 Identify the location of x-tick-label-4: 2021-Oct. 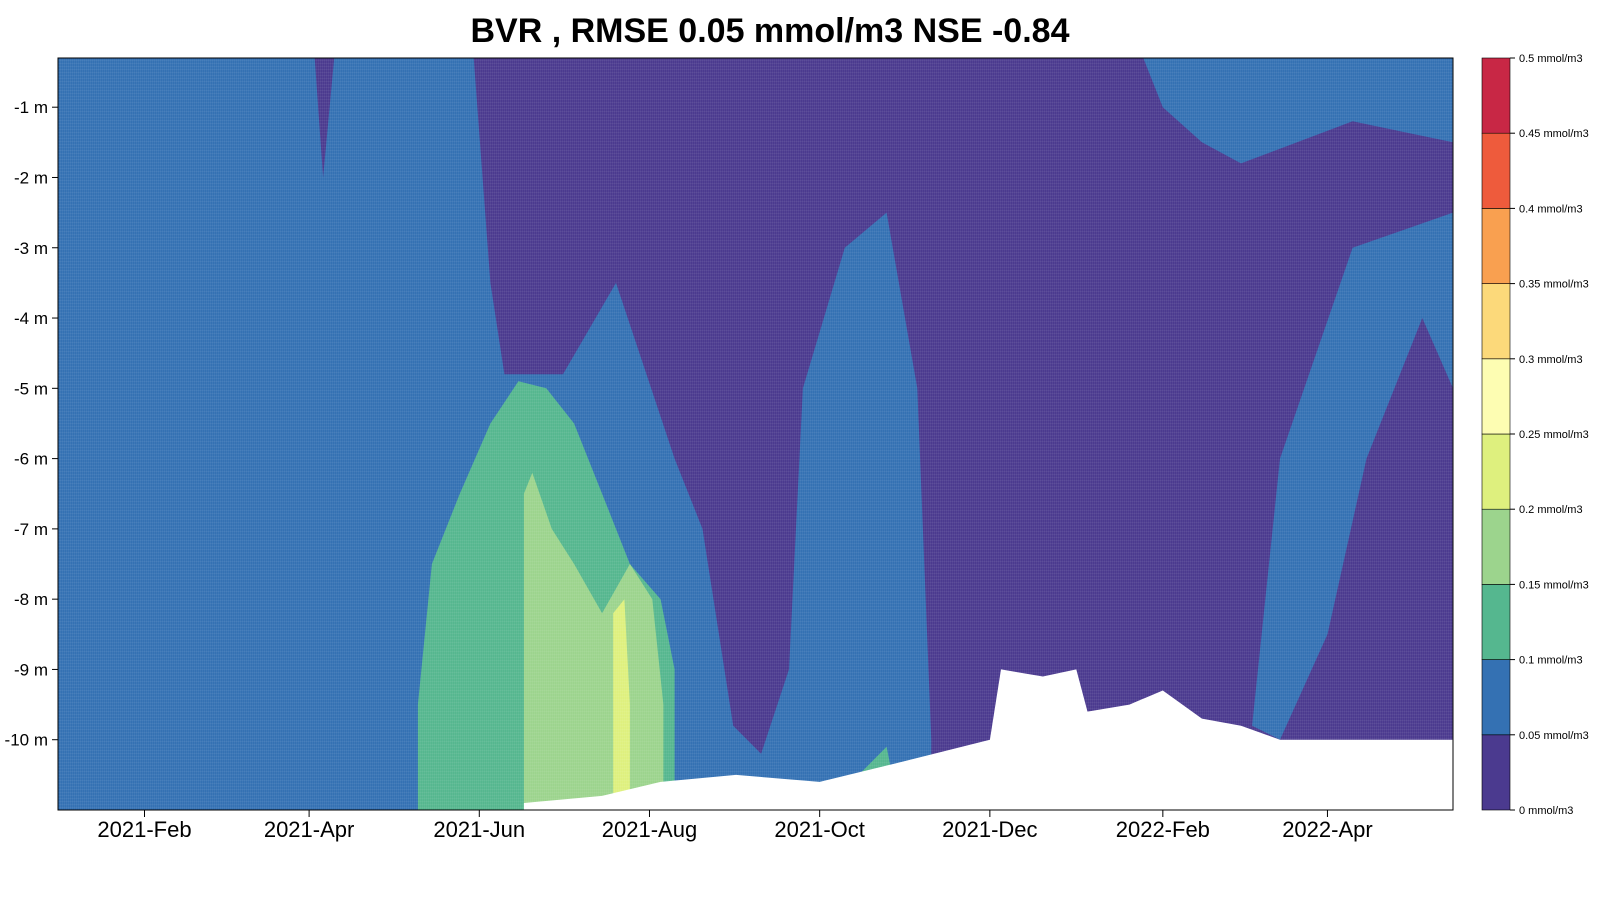
(819, 829).